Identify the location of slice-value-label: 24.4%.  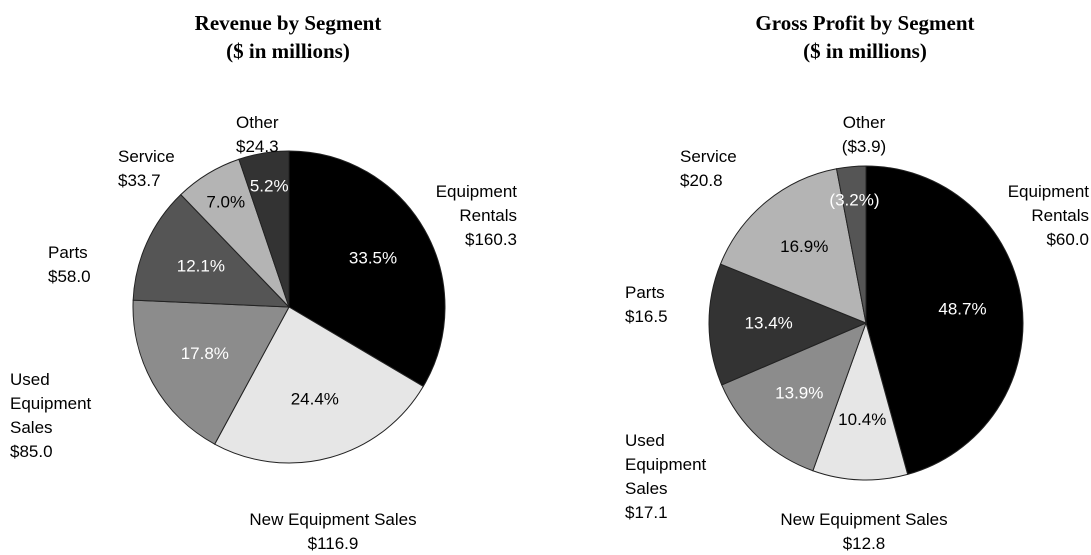
(315, 399).